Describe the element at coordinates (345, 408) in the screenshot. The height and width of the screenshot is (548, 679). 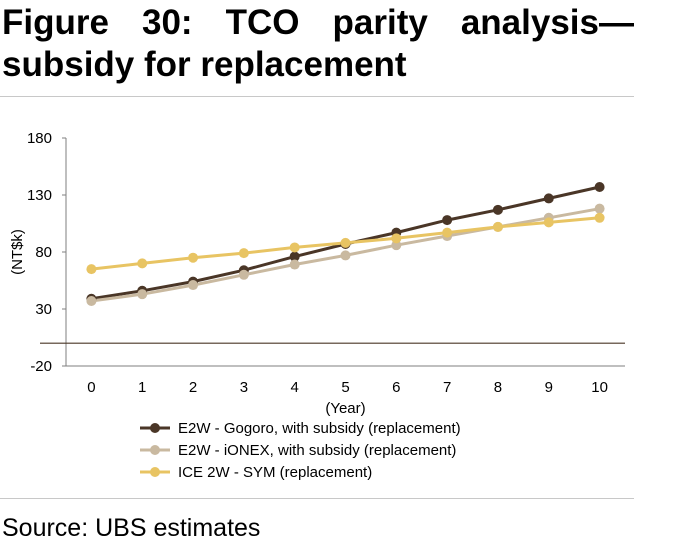
I see `x-axis-title: (Year)` at that location.